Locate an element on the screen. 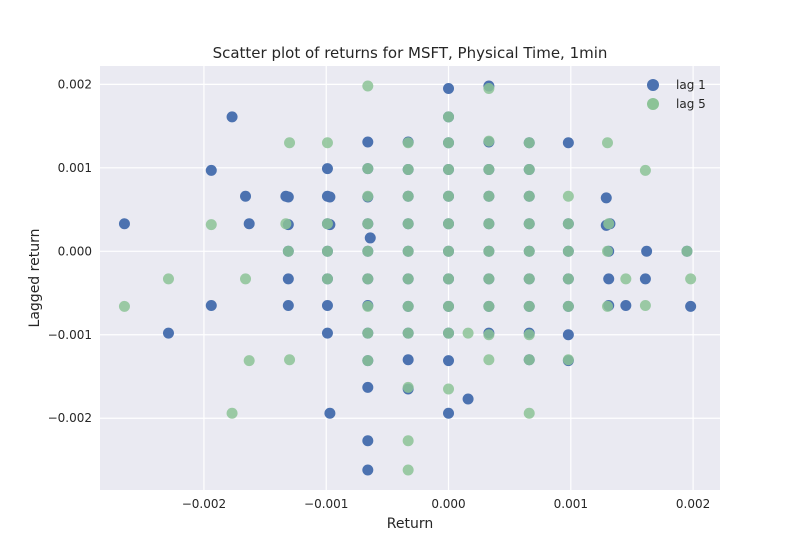 This screenshot has height=550, width=800. y-tick-label: 0.002 is located at coordinates (75, 84).